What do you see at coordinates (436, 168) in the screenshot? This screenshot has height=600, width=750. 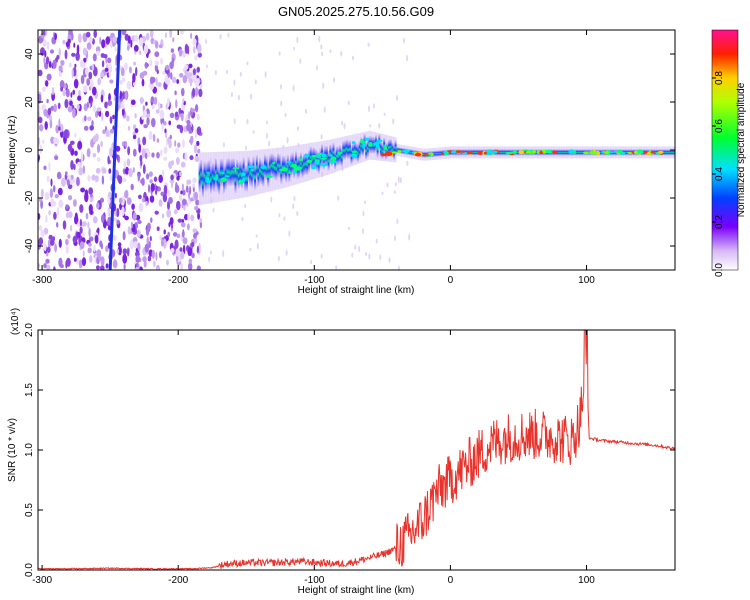 I see `main-trace` at bounding box center [436, 168].